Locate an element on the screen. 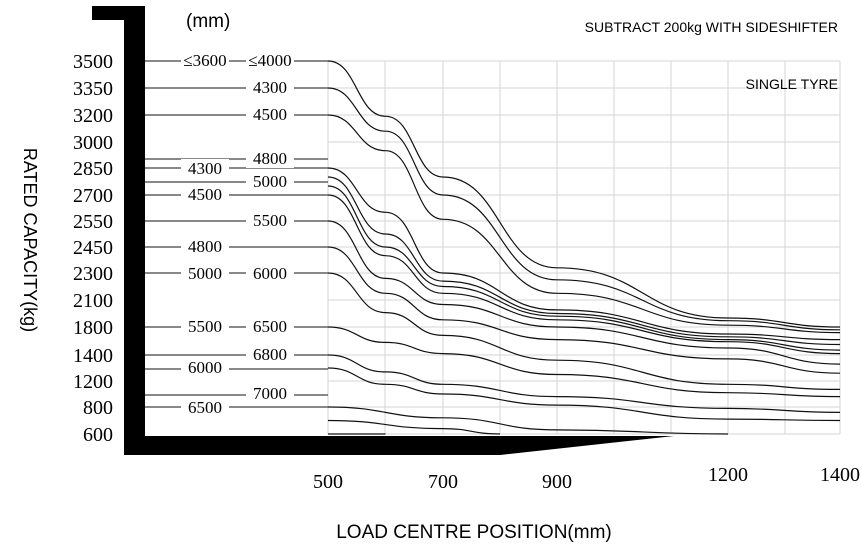  mast-height-label: 6800 is located at coordinates (270, 354).